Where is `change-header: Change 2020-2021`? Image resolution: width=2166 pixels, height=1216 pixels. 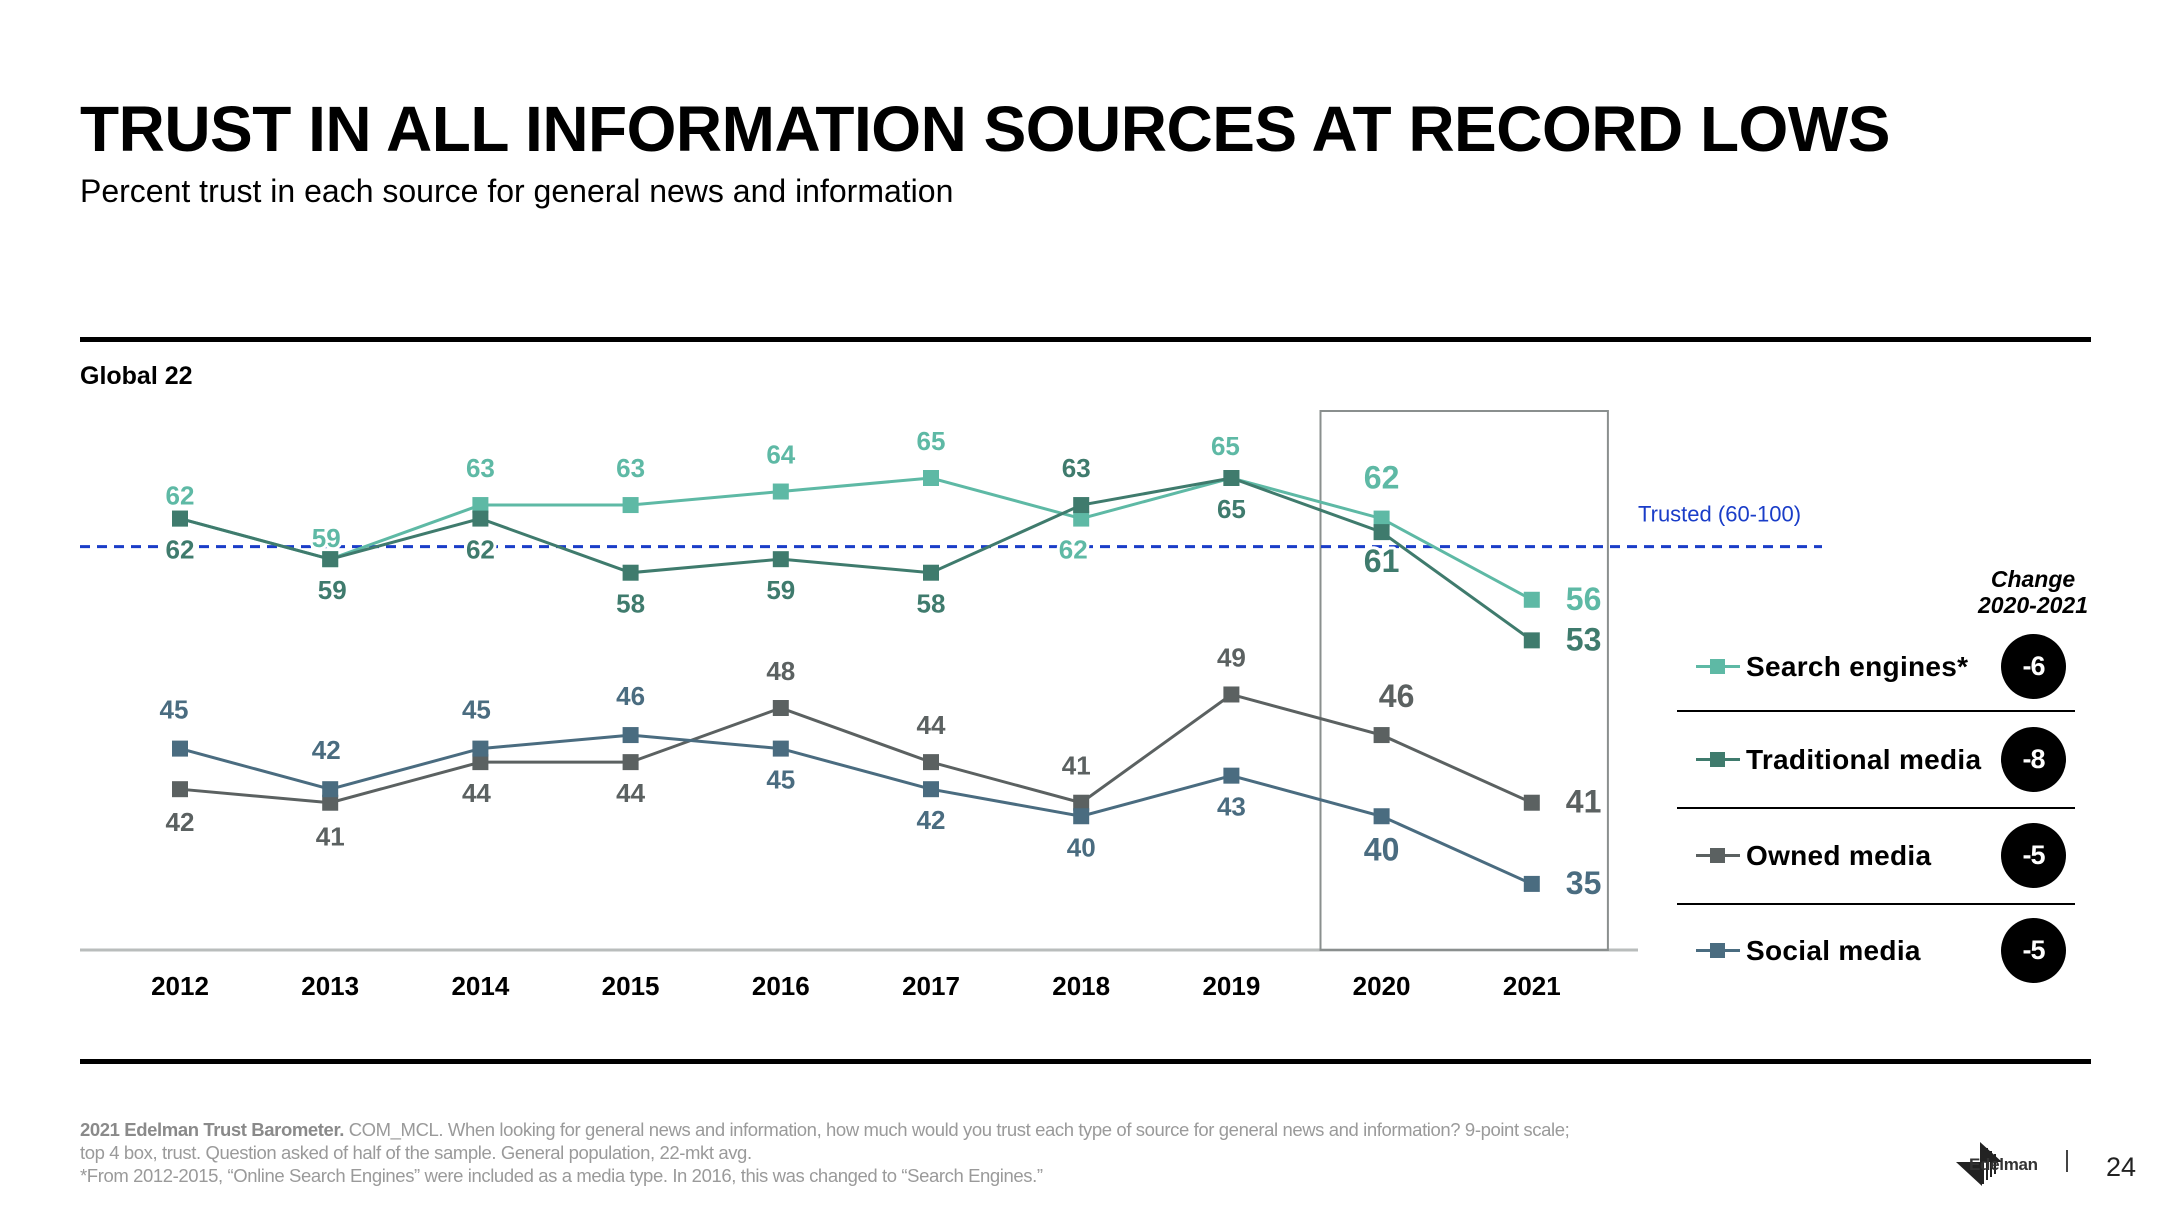 change-header: Change 2020-2021 is located at coordinates (2033, 592).